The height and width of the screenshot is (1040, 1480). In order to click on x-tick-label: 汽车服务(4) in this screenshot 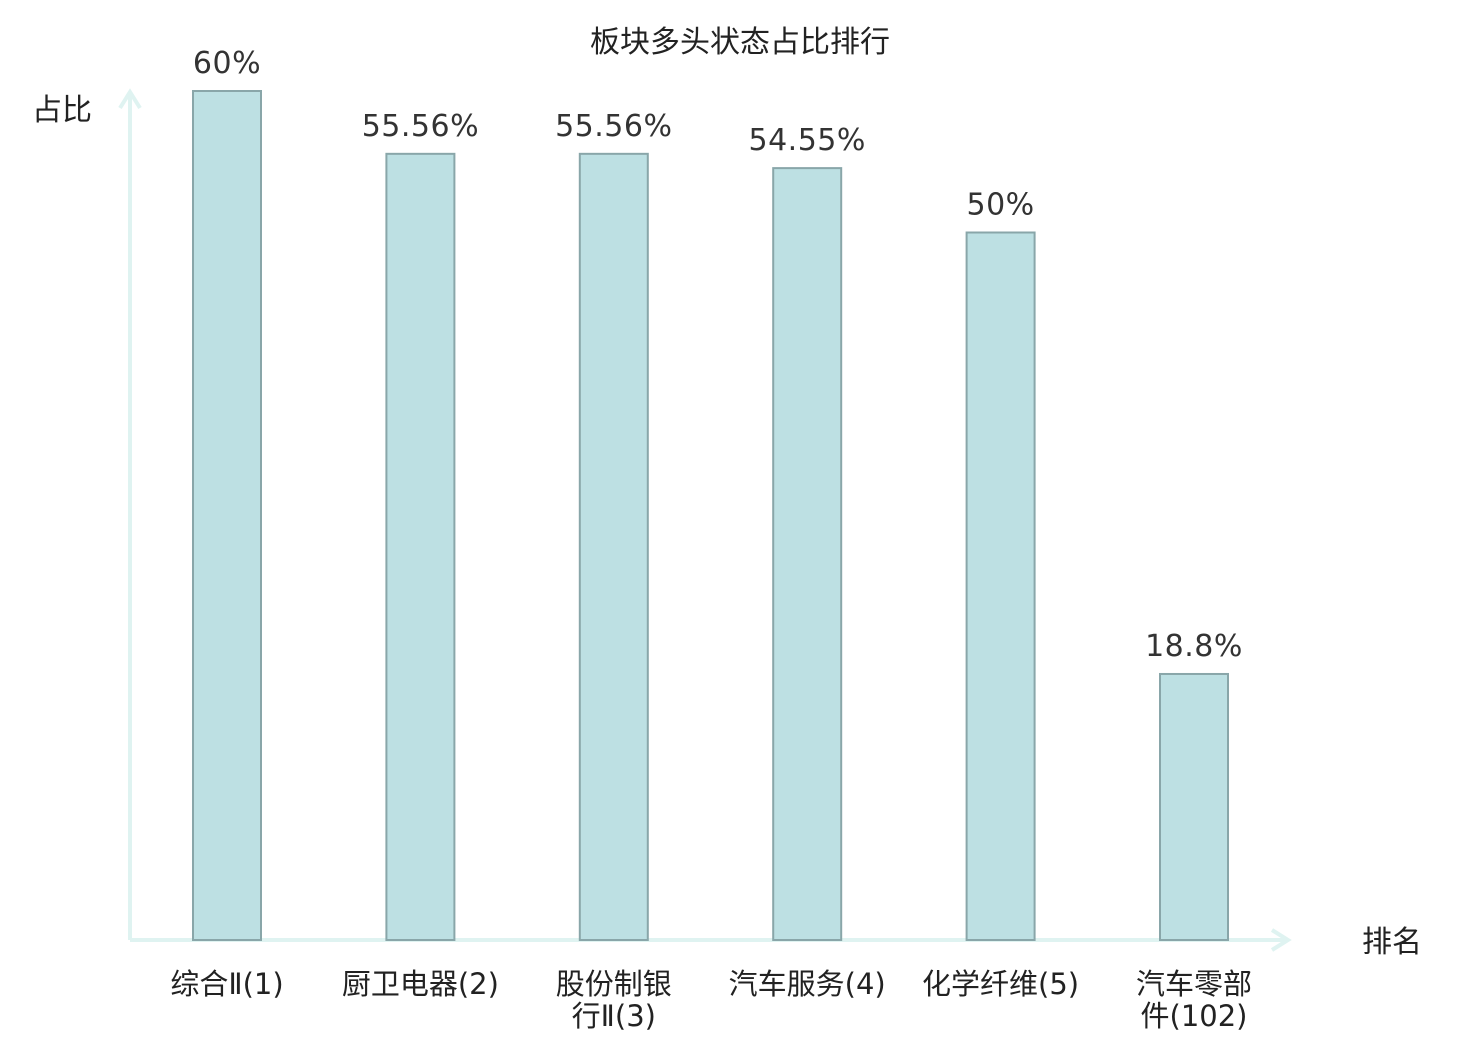, I will do `click(807, 984)`.